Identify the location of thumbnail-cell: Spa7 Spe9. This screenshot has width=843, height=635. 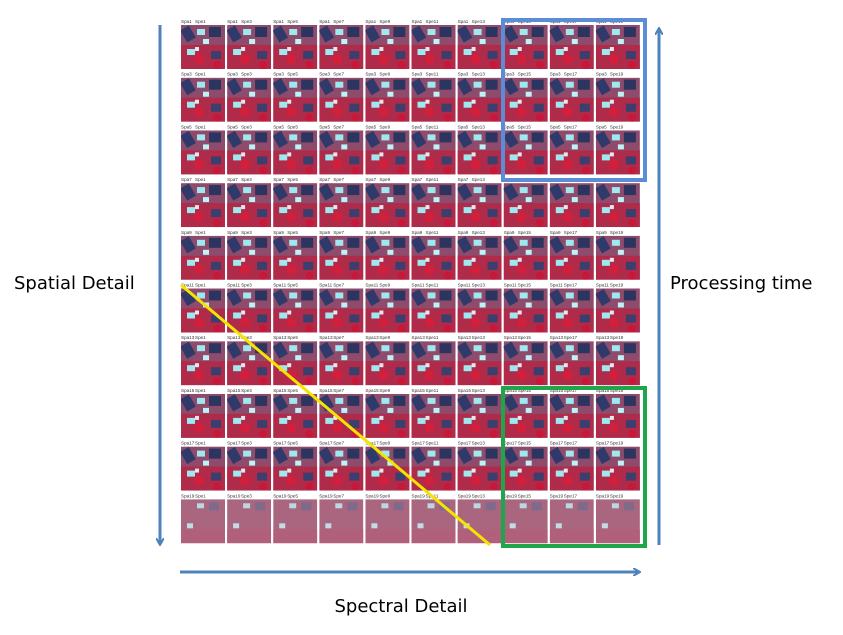
(387, 202).